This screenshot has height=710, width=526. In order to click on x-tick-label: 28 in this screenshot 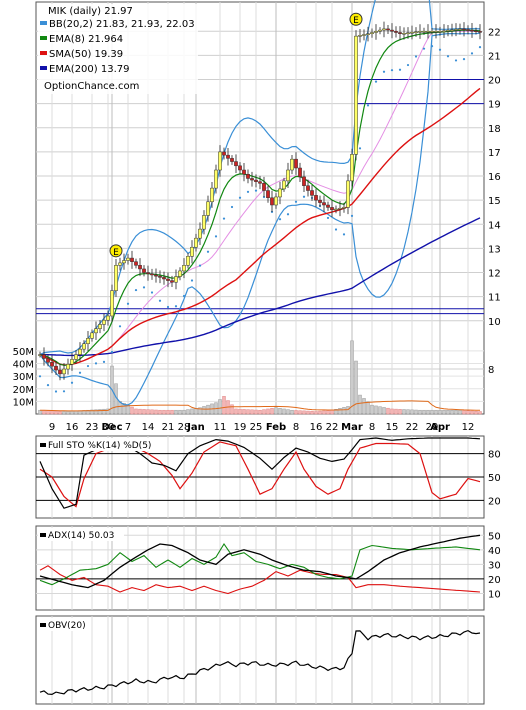, I will do `click(184, 427)`.